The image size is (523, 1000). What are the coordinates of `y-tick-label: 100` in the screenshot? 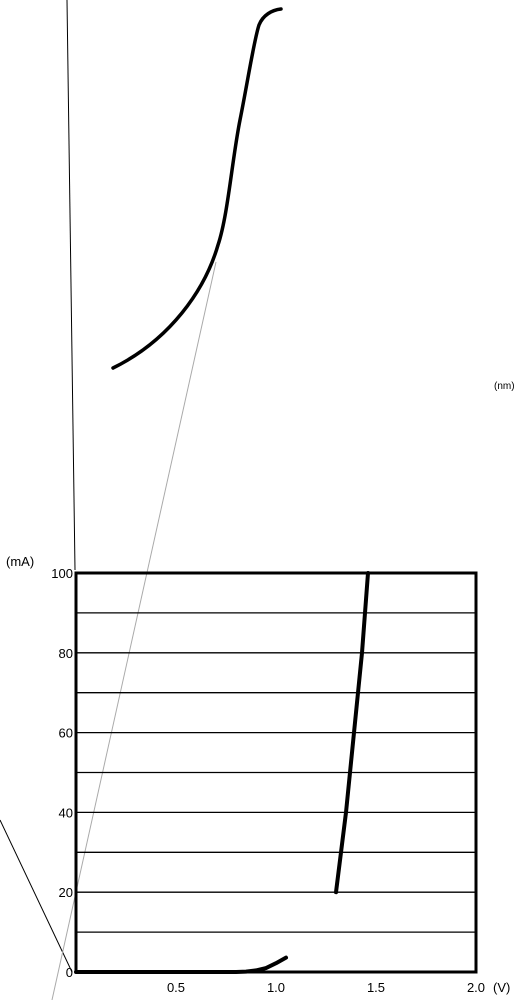 It's located at (62, 573).